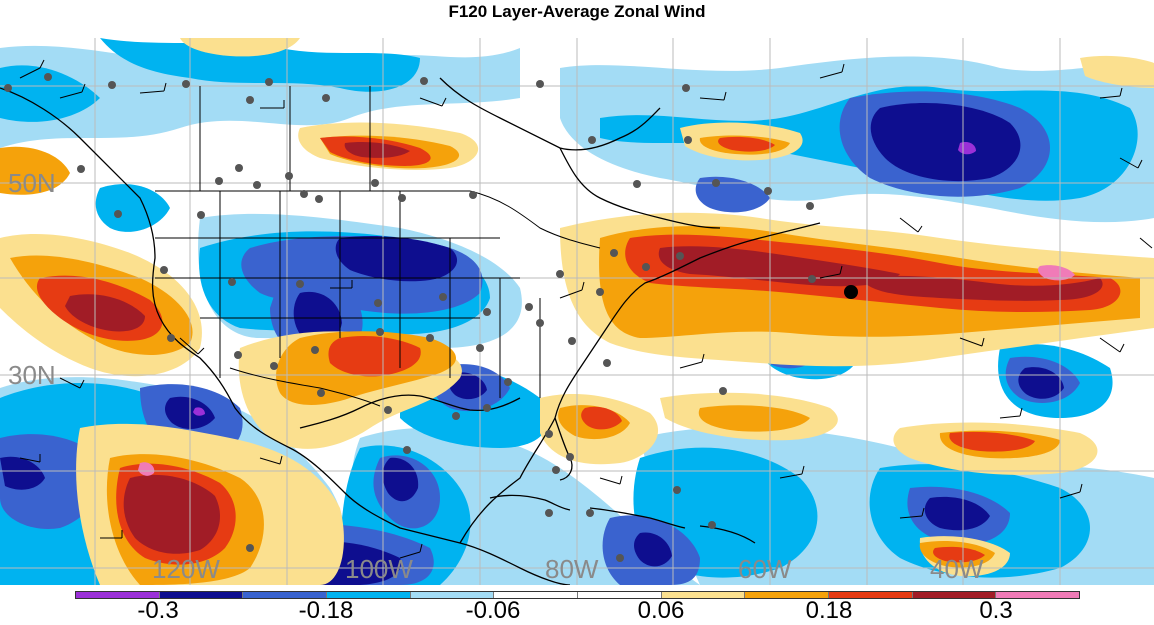 The image size is (1154, 625). I want to click on colorbar-tick-label: -0.18, so click(326, 610).